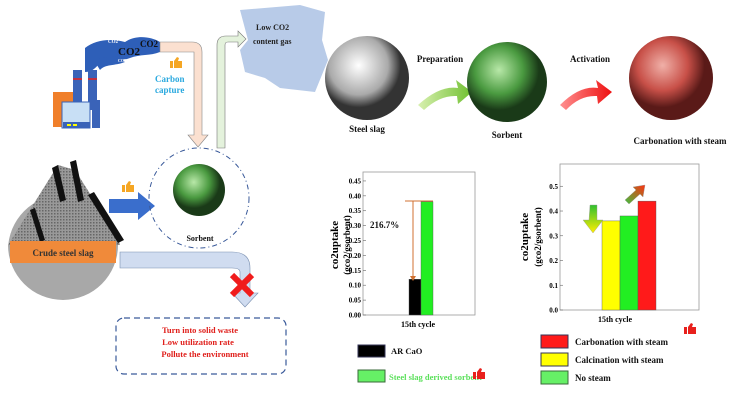 The image size is (737, 415). I want to click on slag-shards, so click(77, 201).